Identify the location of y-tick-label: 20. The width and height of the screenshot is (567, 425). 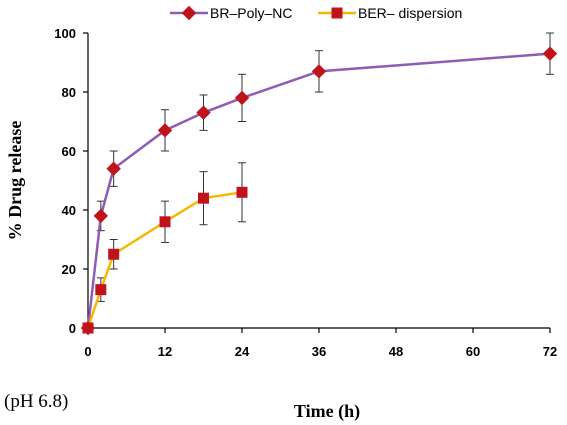
(69, 269).